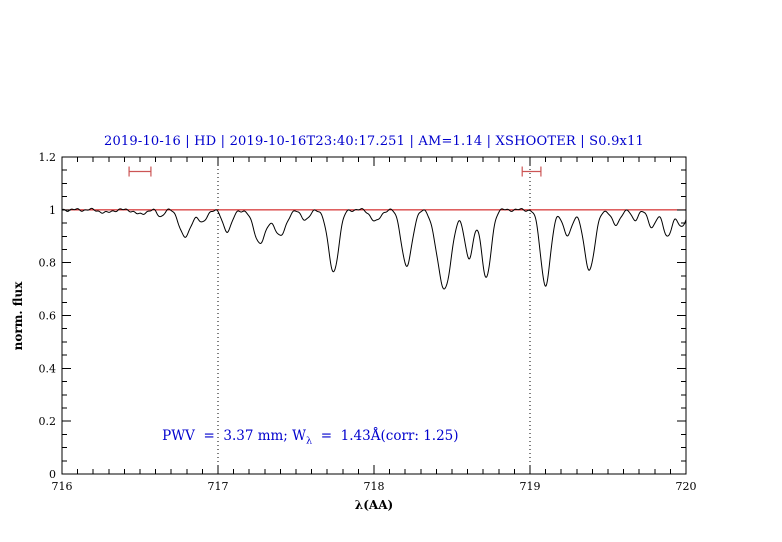 The height and width of the screenshot is (542, 782). I want to click on spectrum-line, so click(374, 248).